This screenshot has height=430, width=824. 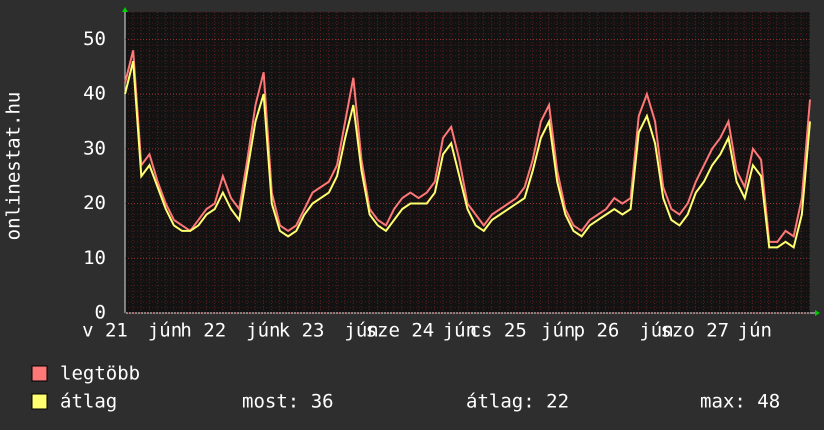 What do you see at coordinates (94, 39) in the screenshot?
I see `y-tick-label: 50` at bounding box center [94, 39].